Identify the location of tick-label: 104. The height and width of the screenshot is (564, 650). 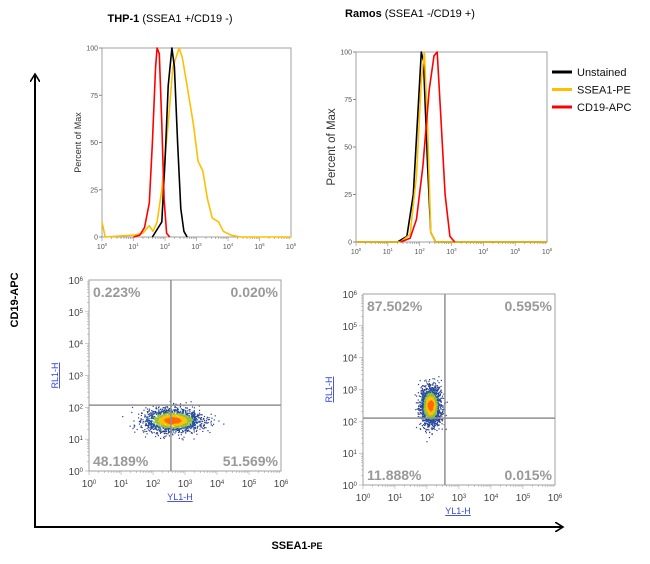
(491, 498).